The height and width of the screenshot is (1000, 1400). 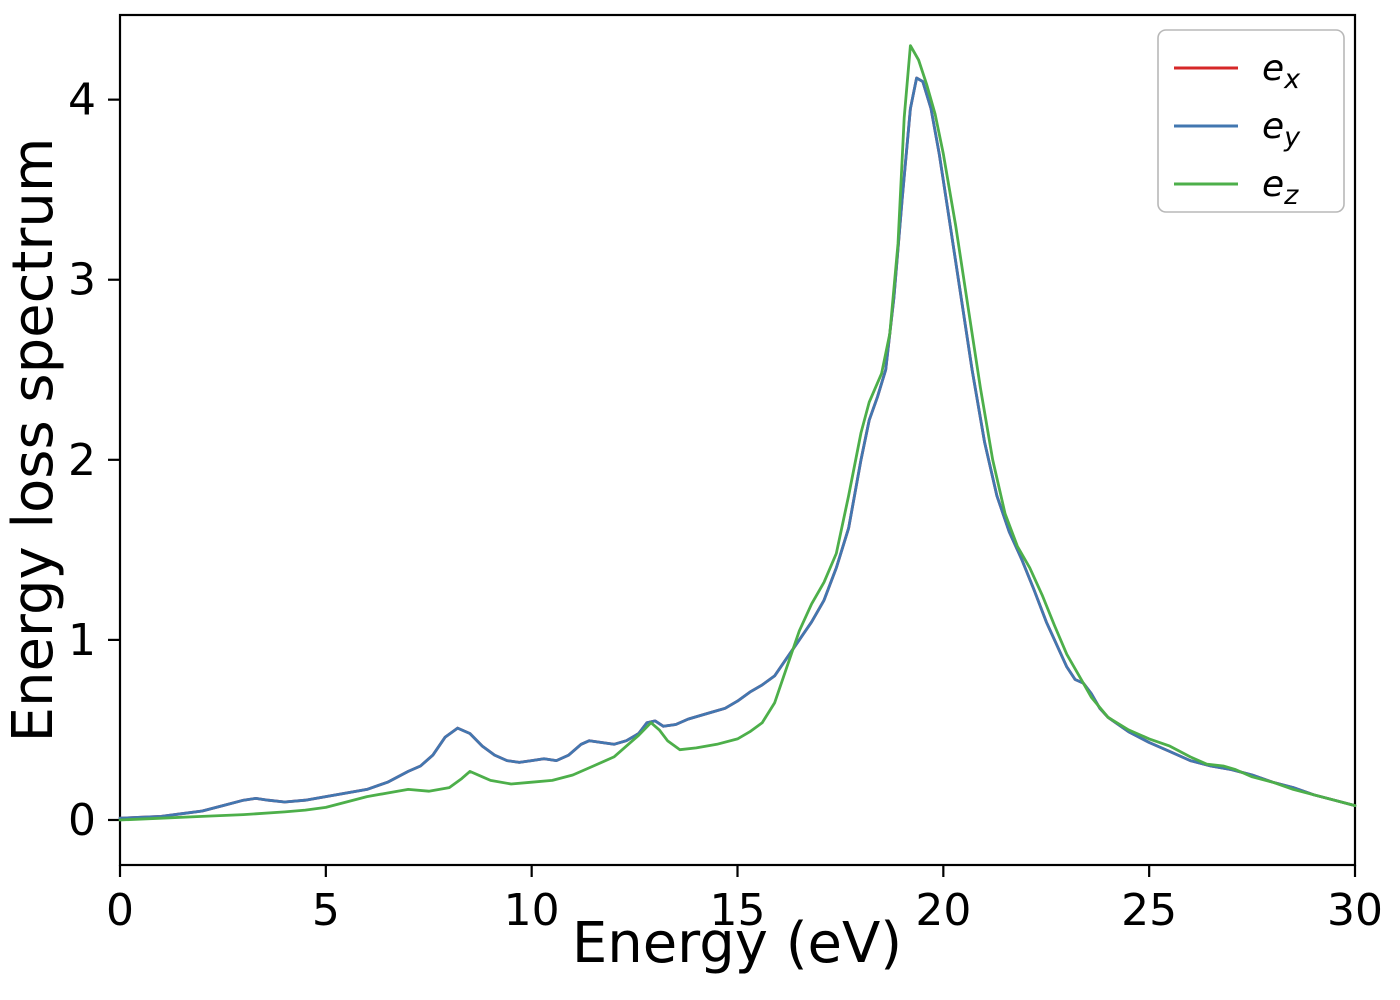 I want to click on x-tick-label: 25, so click(x=1149, y=910).